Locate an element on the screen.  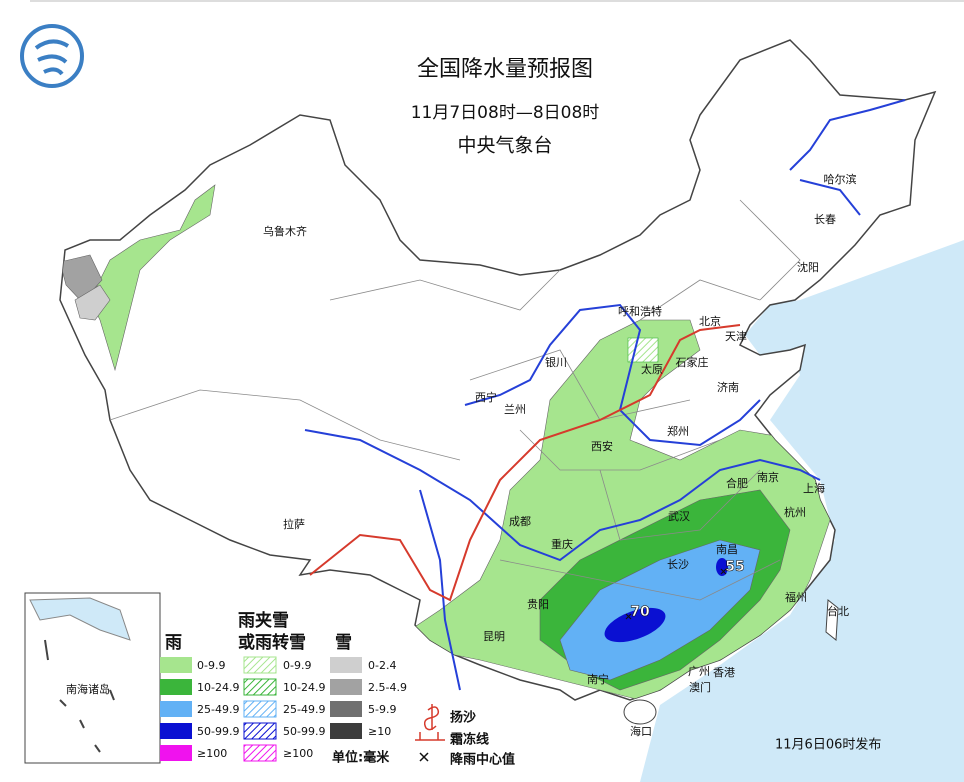
legend-header: 雨夹雪 is located at coordinates (263, 620).